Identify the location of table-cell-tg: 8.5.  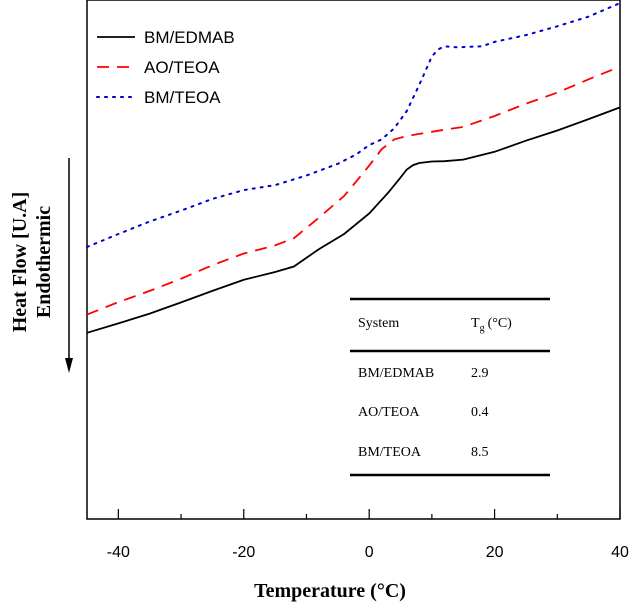
(480, 452).